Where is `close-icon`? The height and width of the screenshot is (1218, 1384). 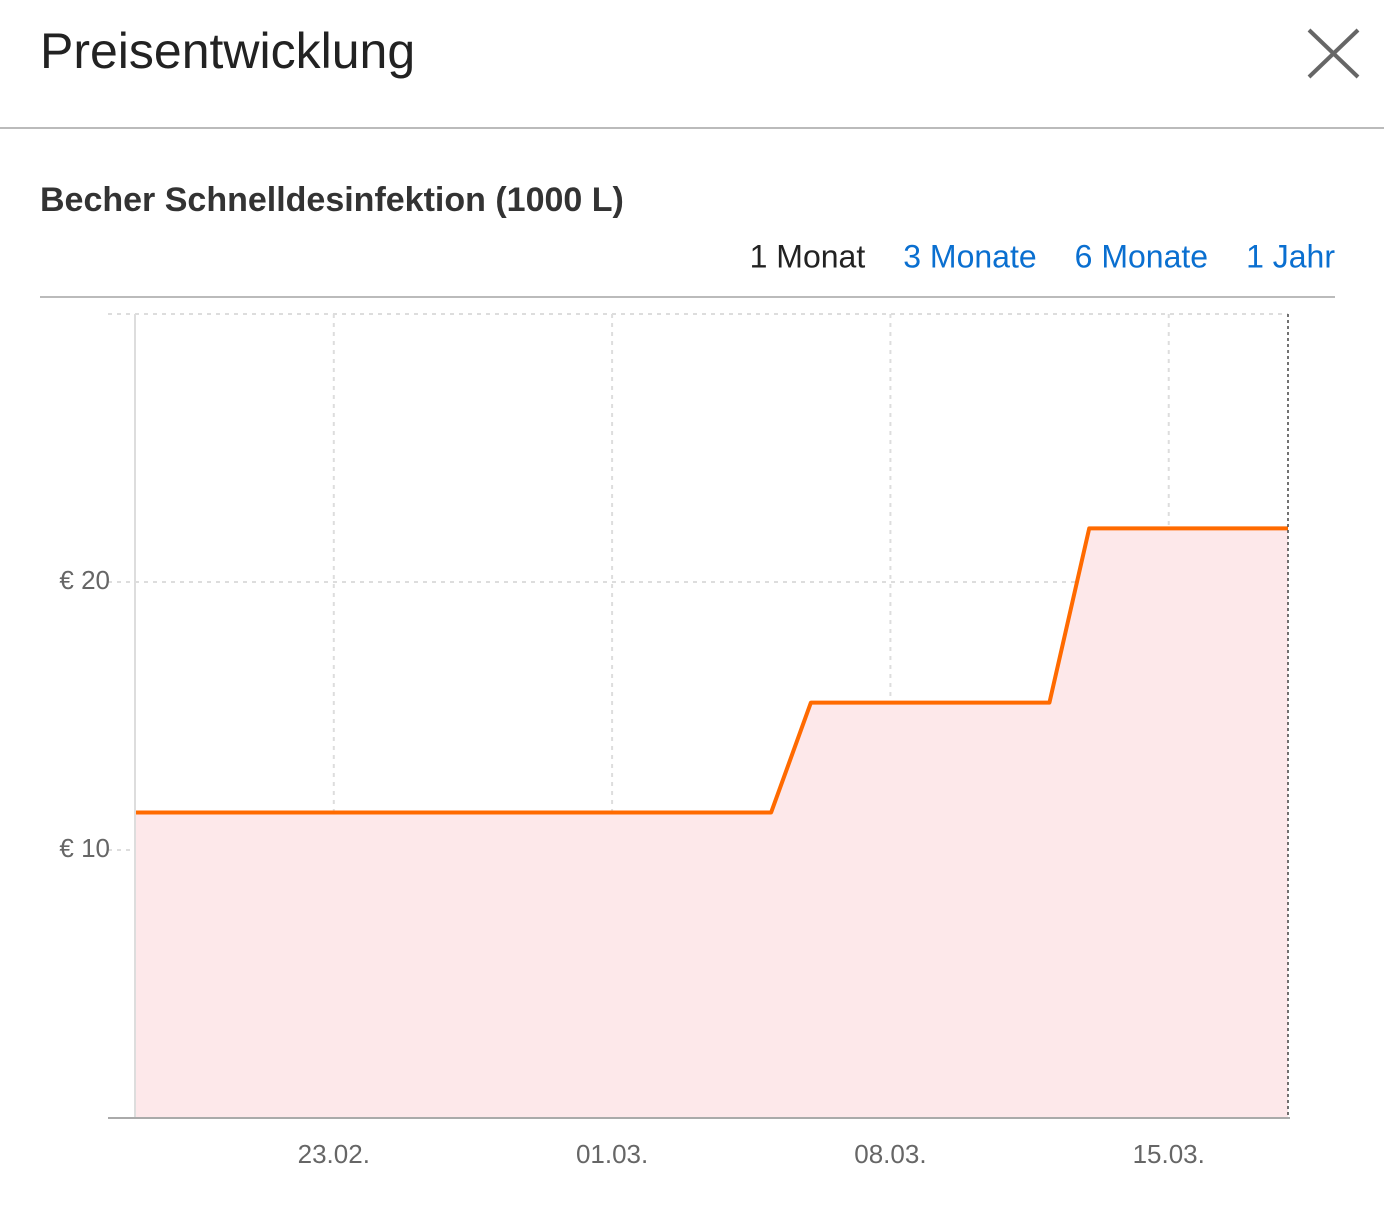
close-icon is located at coordinates (1333, 53).